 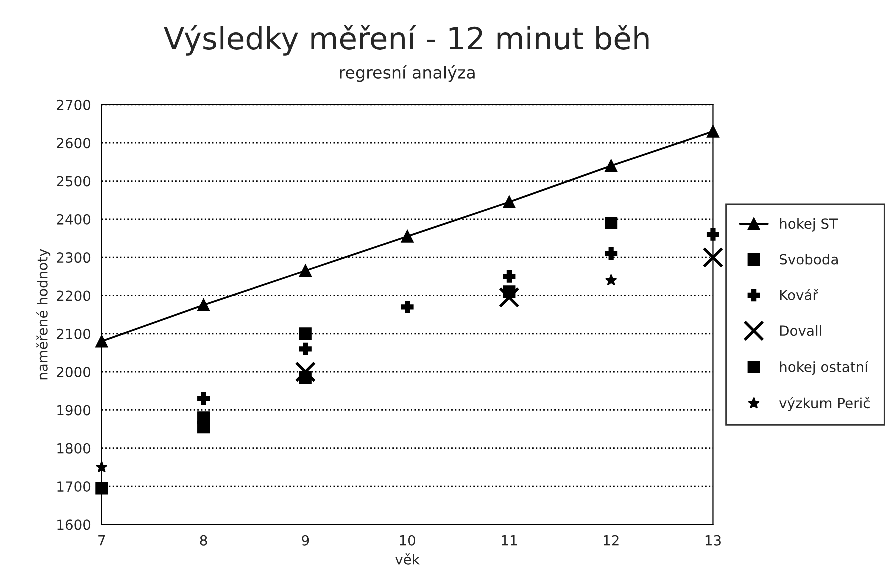 I want to click on legend-label: výzkum Perič, so click(x=824, y=404).